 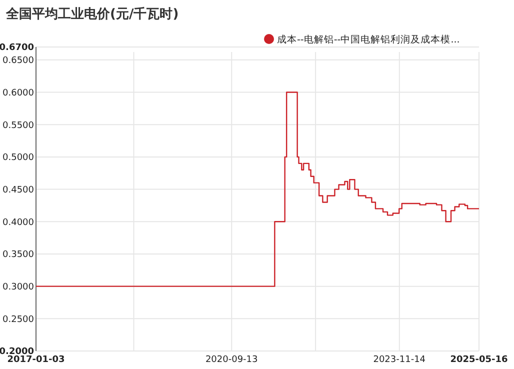 What do you see at coordinates (18, 61) in the screenshot?
I see `y-tick-label: 0.6500` at bounding box center [18, 61].